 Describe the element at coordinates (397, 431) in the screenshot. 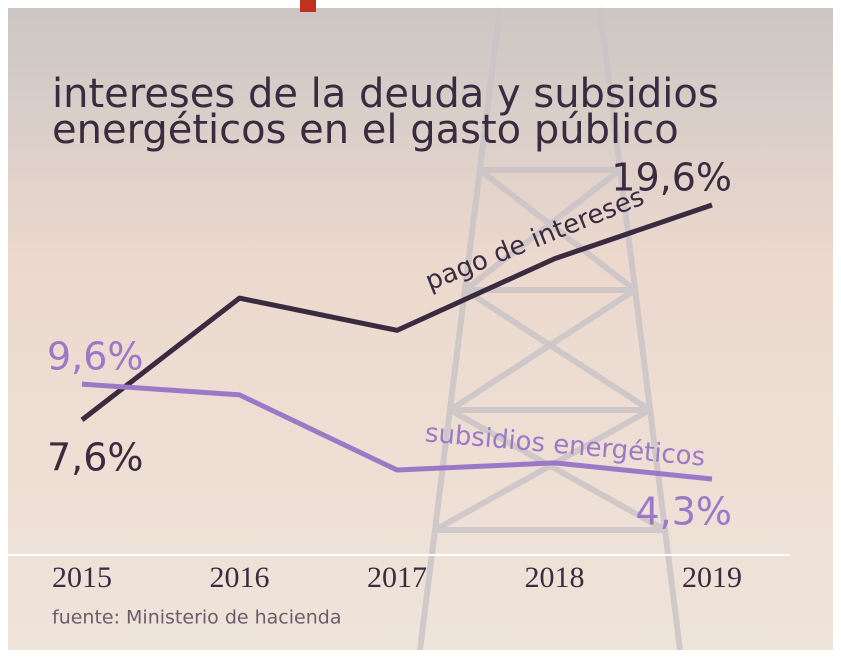

I see `line` at that location.